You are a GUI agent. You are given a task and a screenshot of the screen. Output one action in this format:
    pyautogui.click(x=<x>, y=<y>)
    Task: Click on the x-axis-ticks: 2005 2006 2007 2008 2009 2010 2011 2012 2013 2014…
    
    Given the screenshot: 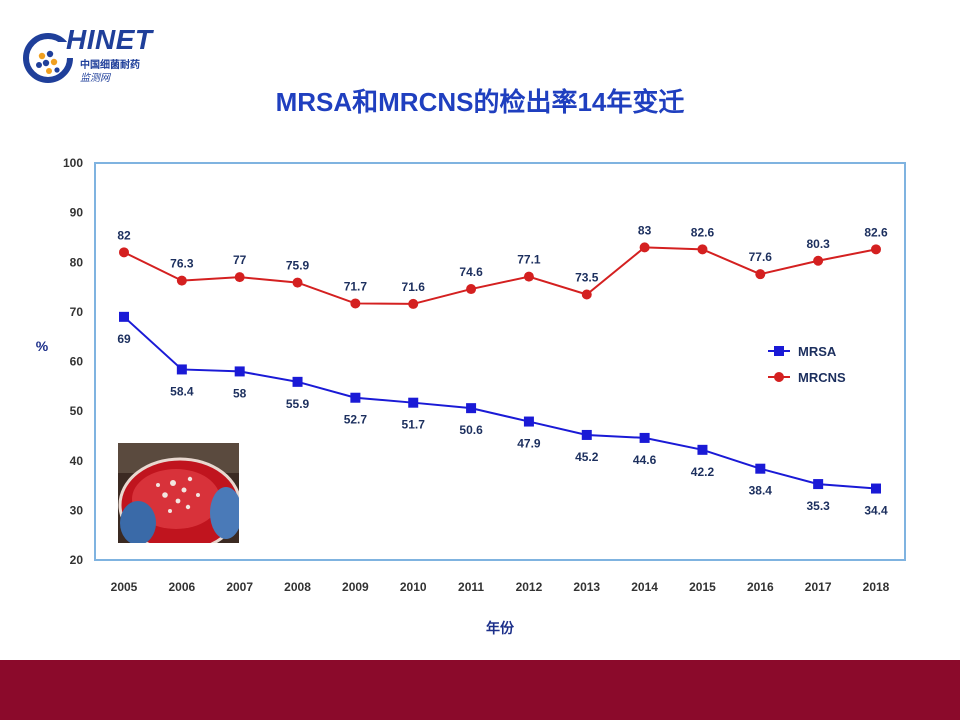 What is the action you would take?
    pyautogui.click(x=500, y=587)
    